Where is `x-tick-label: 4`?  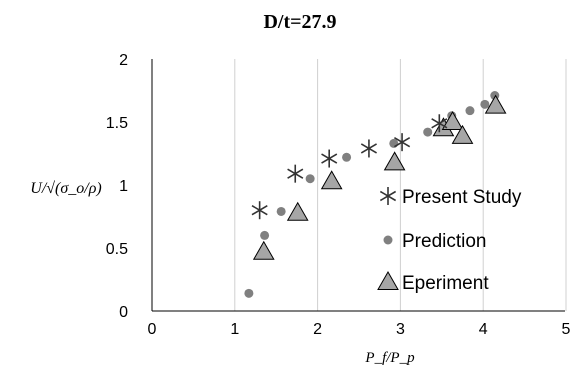
x-tick-label: 4 is located at coordinates (483, 329).